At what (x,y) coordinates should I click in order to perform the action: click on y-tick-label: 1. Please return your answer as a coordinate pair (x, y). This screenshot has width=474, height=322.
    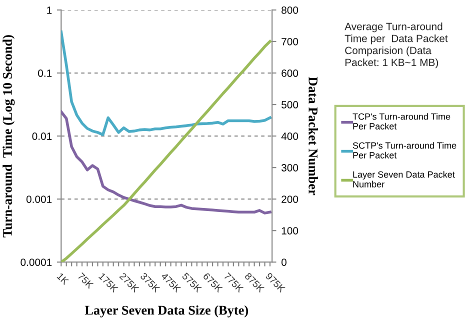
    Looking at the image, I should click on (49, 10).